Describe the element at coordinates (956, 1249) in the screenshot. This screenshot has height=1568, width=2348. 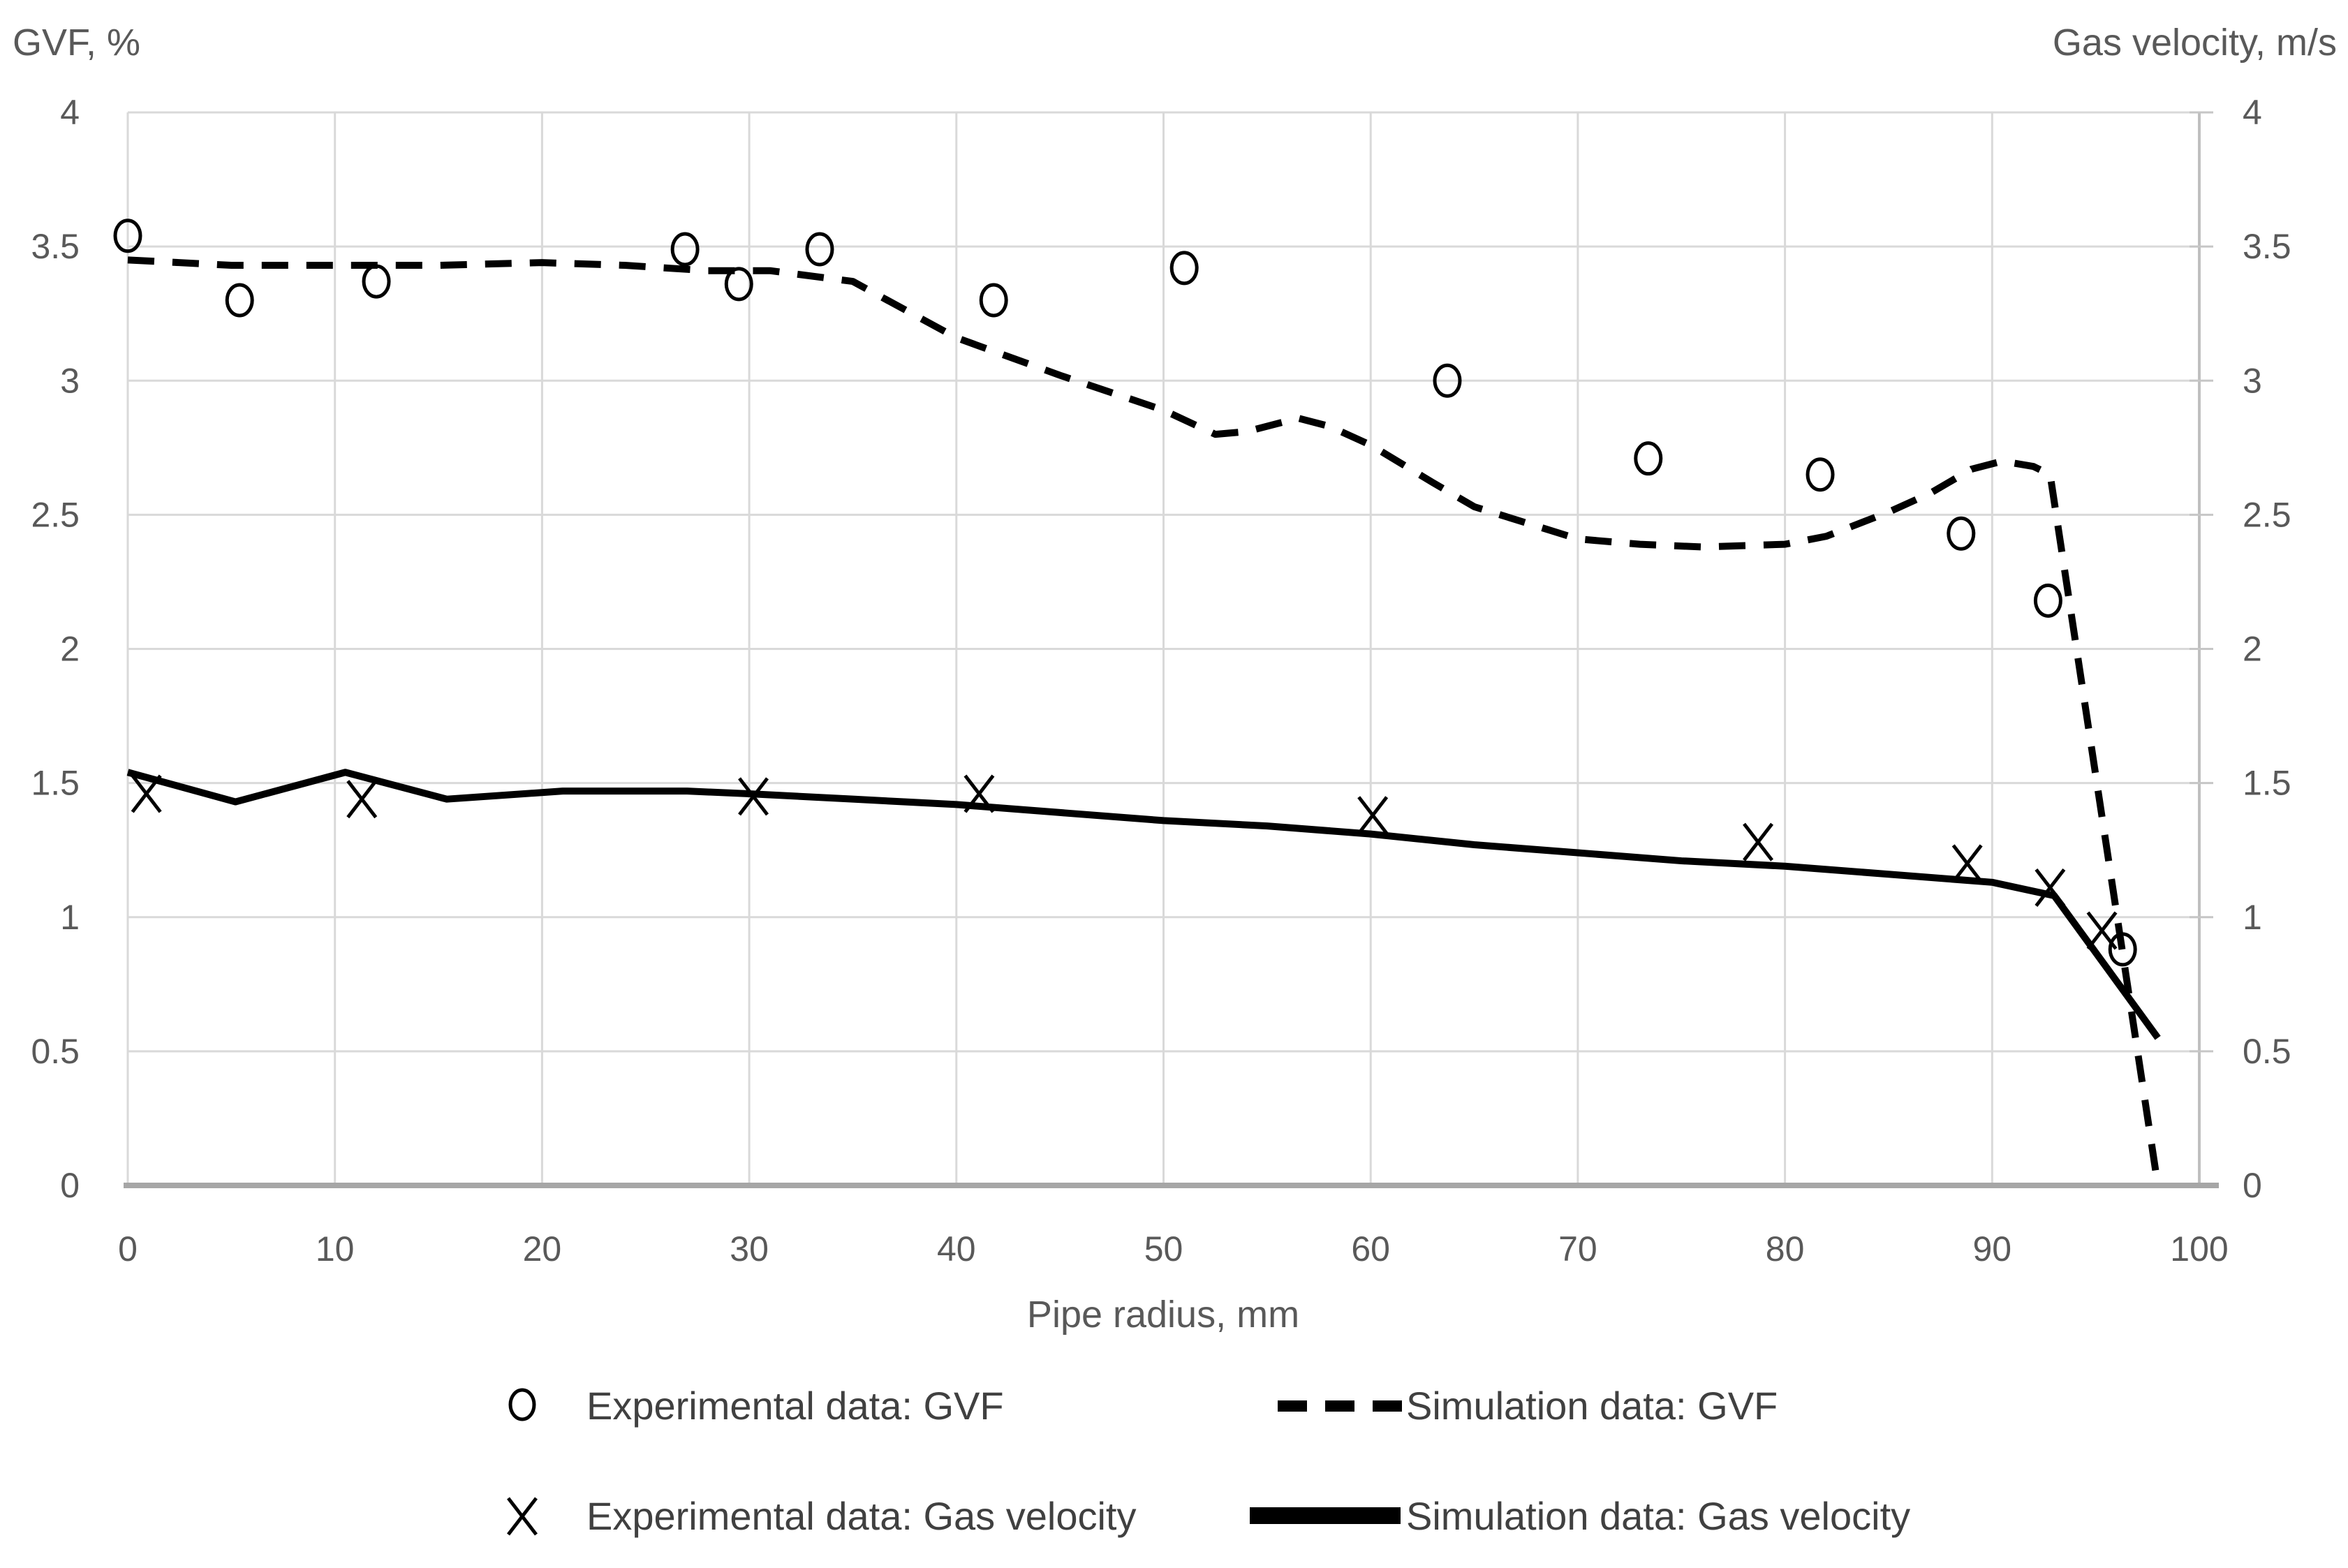
I see `x-tick-label: 40` at that location.